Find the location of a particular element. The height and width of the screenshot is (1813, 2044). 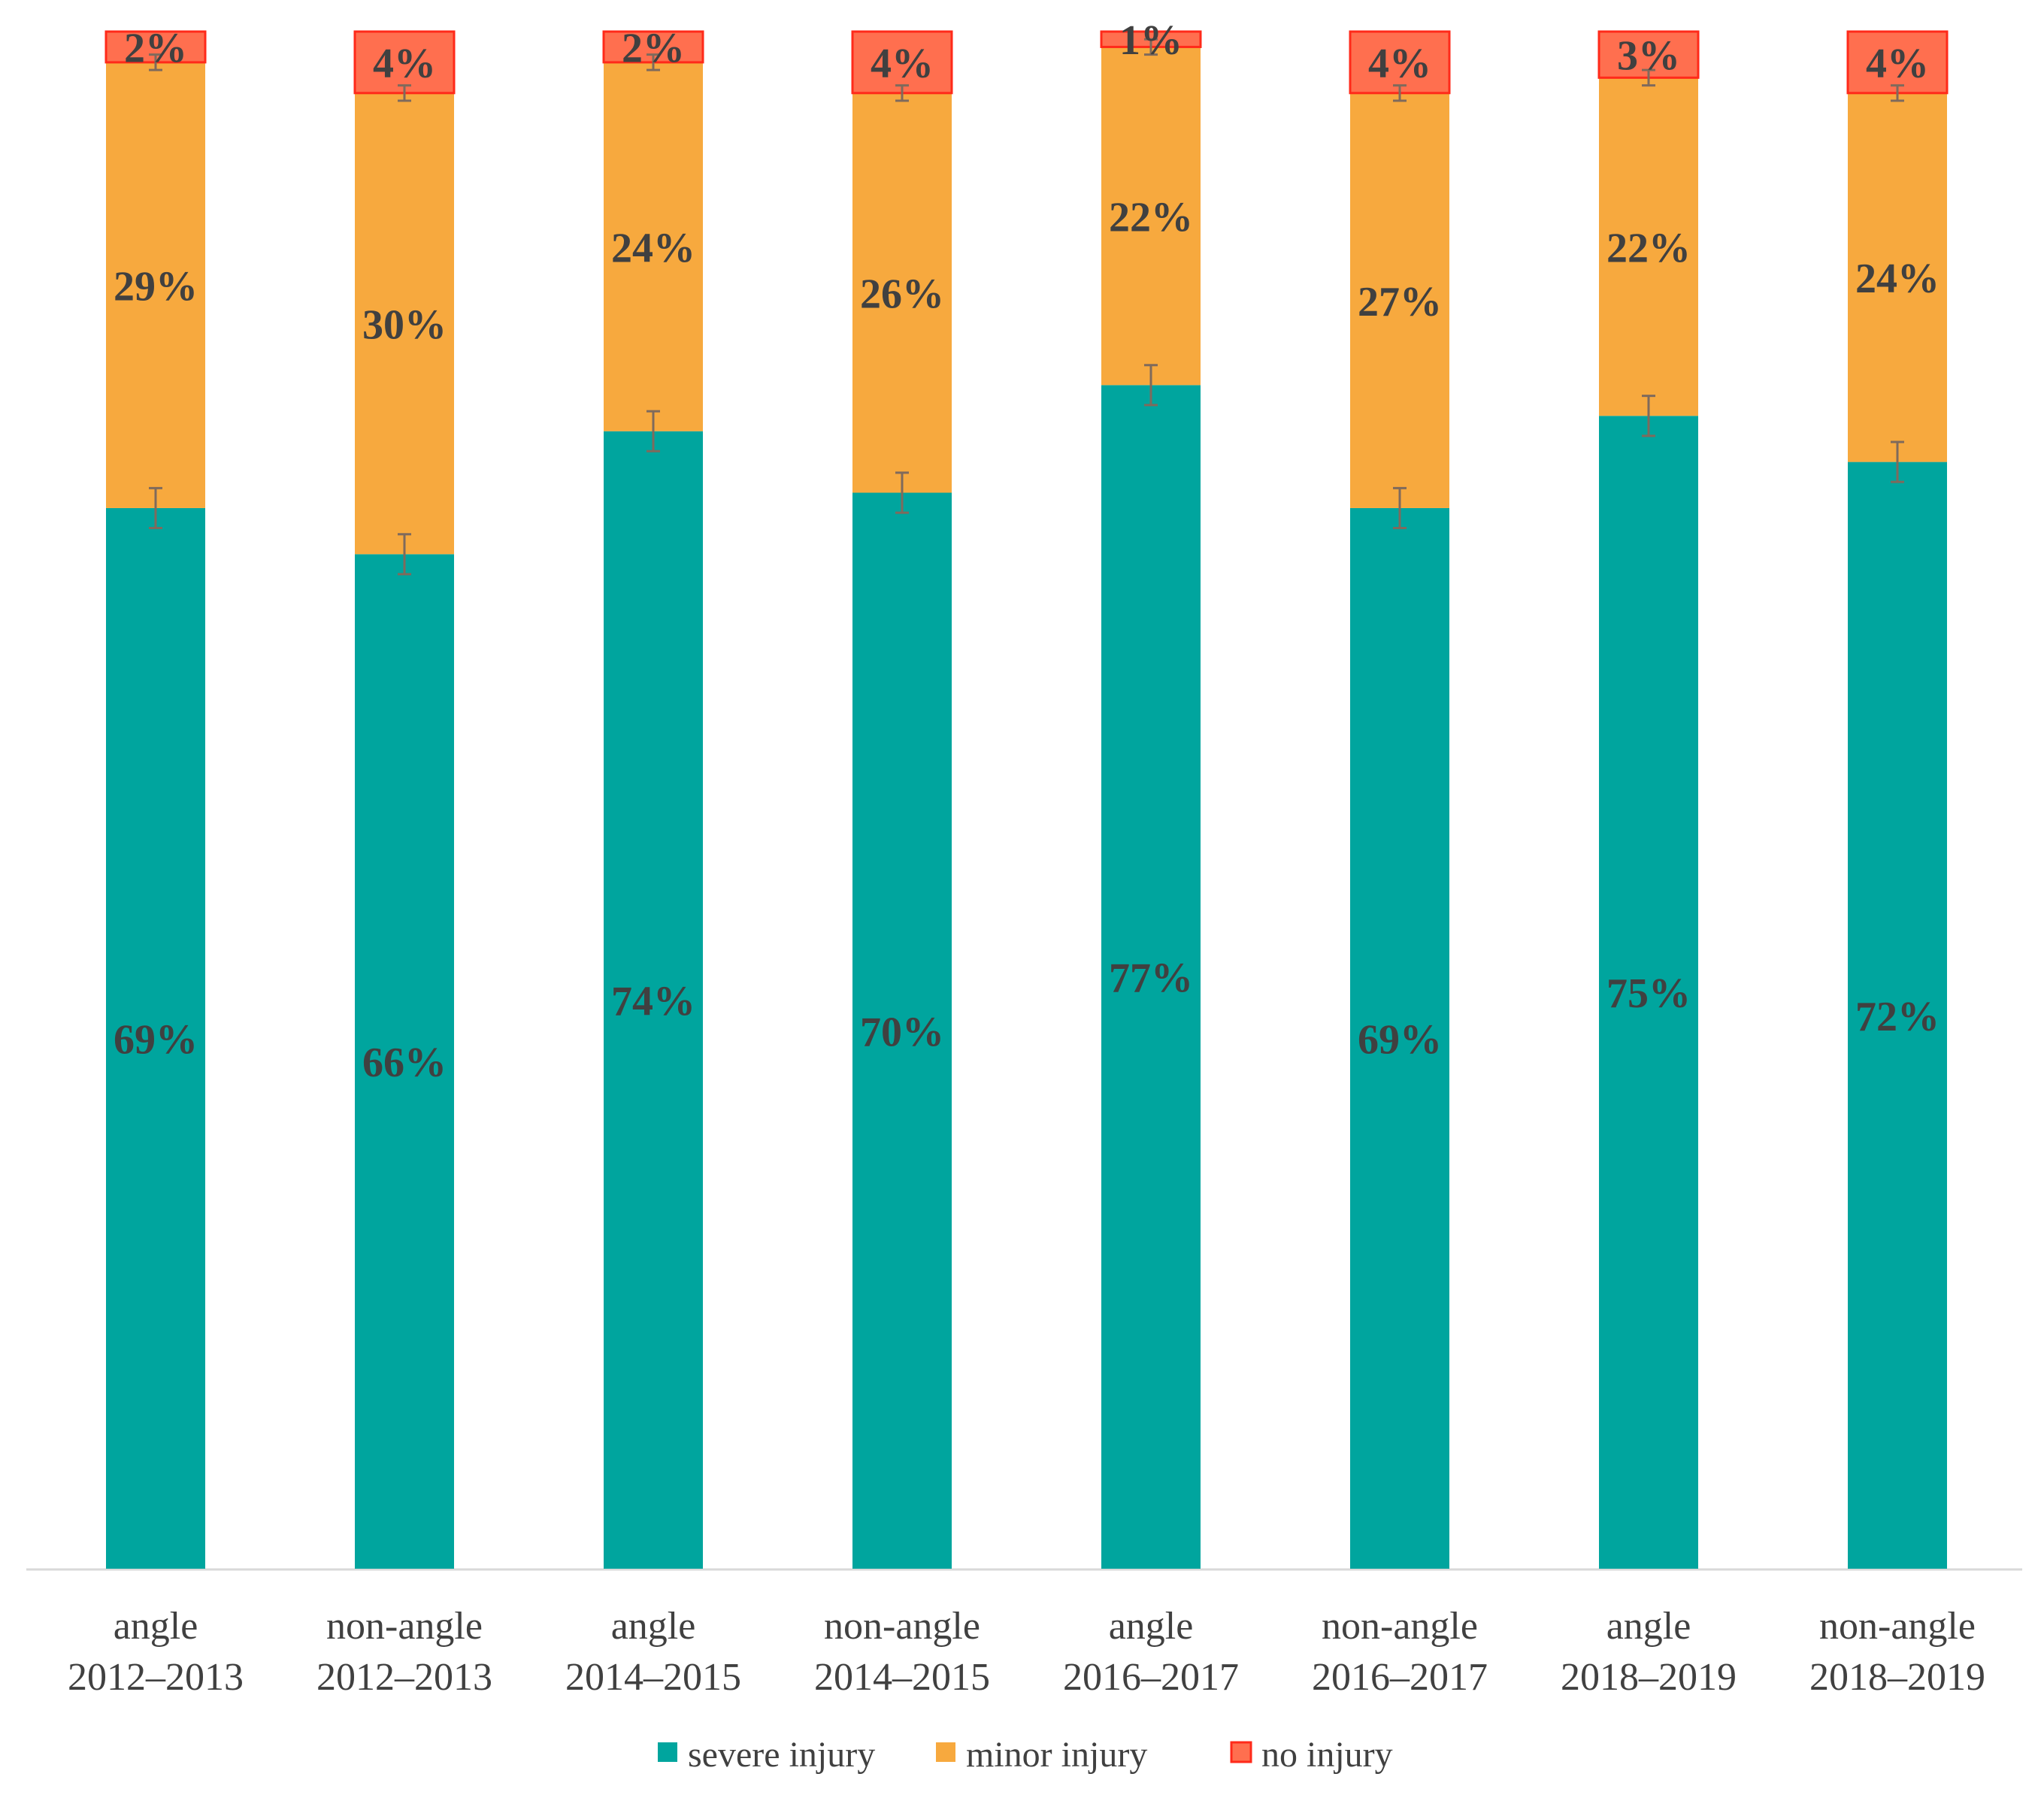

data-label-no-injury-2: 2% is located at coordinates (653, 48).